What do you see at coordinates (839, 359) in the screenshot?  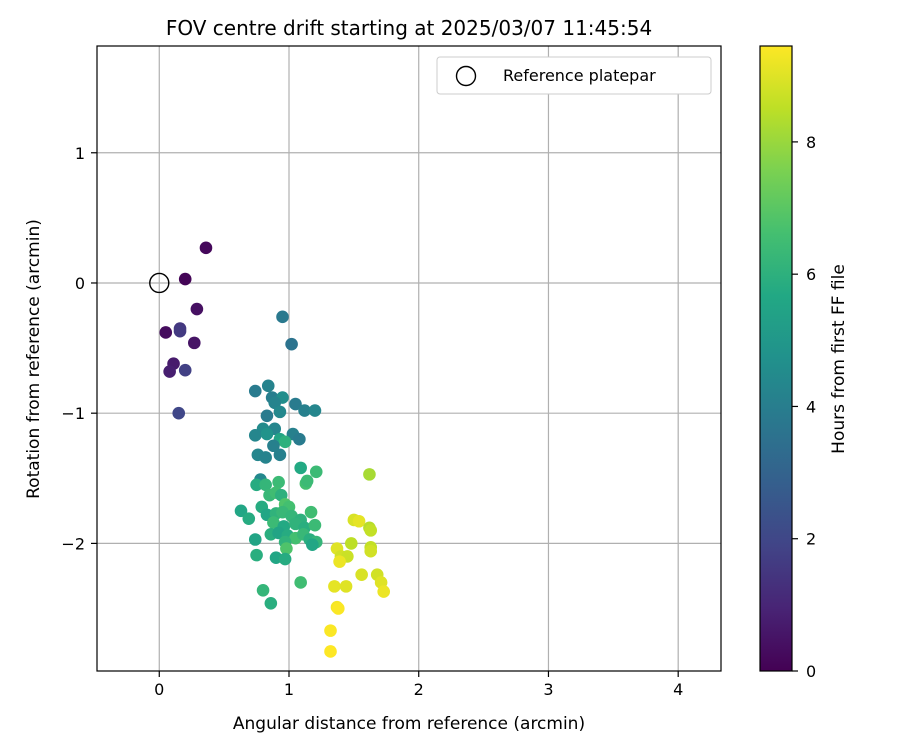 I see `colorbar-label: Hours from first FF file` at bounding box center [839, 359].